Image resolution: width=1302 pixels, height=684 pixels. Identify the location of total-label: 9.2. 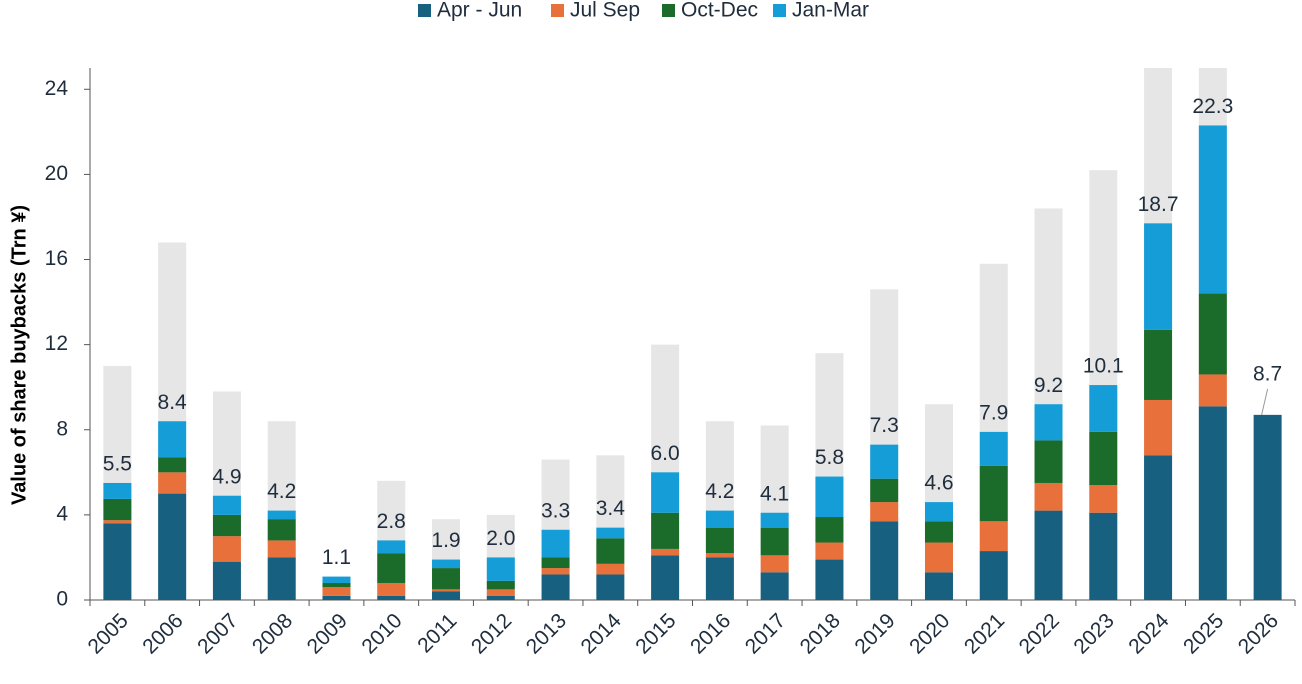
(1048, 385).